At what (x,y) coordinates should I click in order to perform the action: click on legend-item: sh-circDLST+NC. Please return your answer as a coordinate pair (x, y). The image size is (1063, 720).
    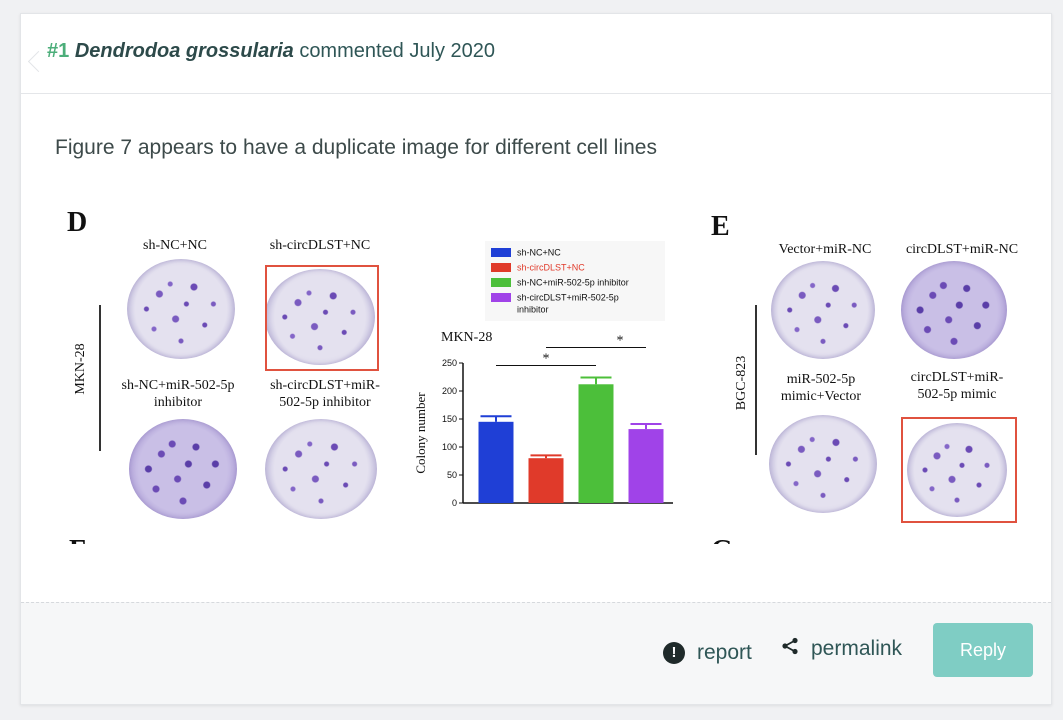
    Looking at the image, I should click on (538, 268).